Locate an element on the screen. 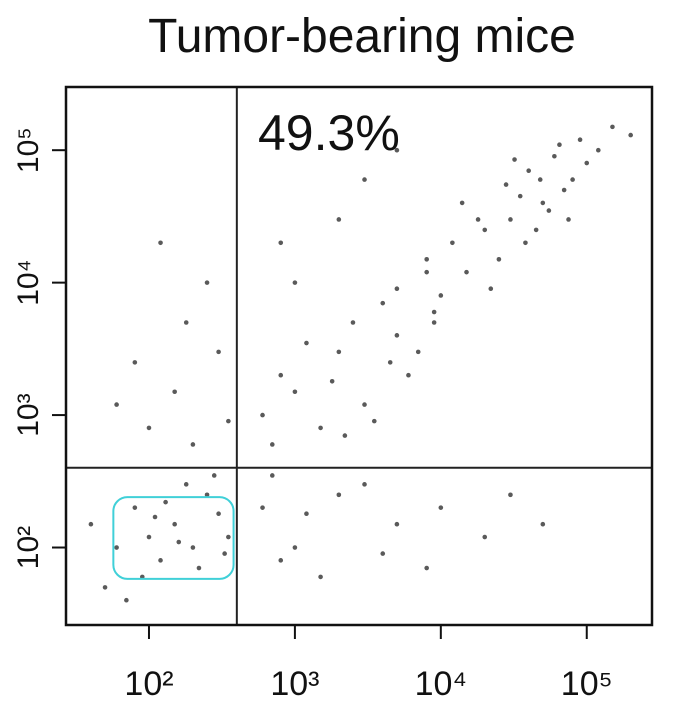 The width and height of the screenshot is (696, 705). y-tick-label: 10⁵ is located at coordinates (28, 150).